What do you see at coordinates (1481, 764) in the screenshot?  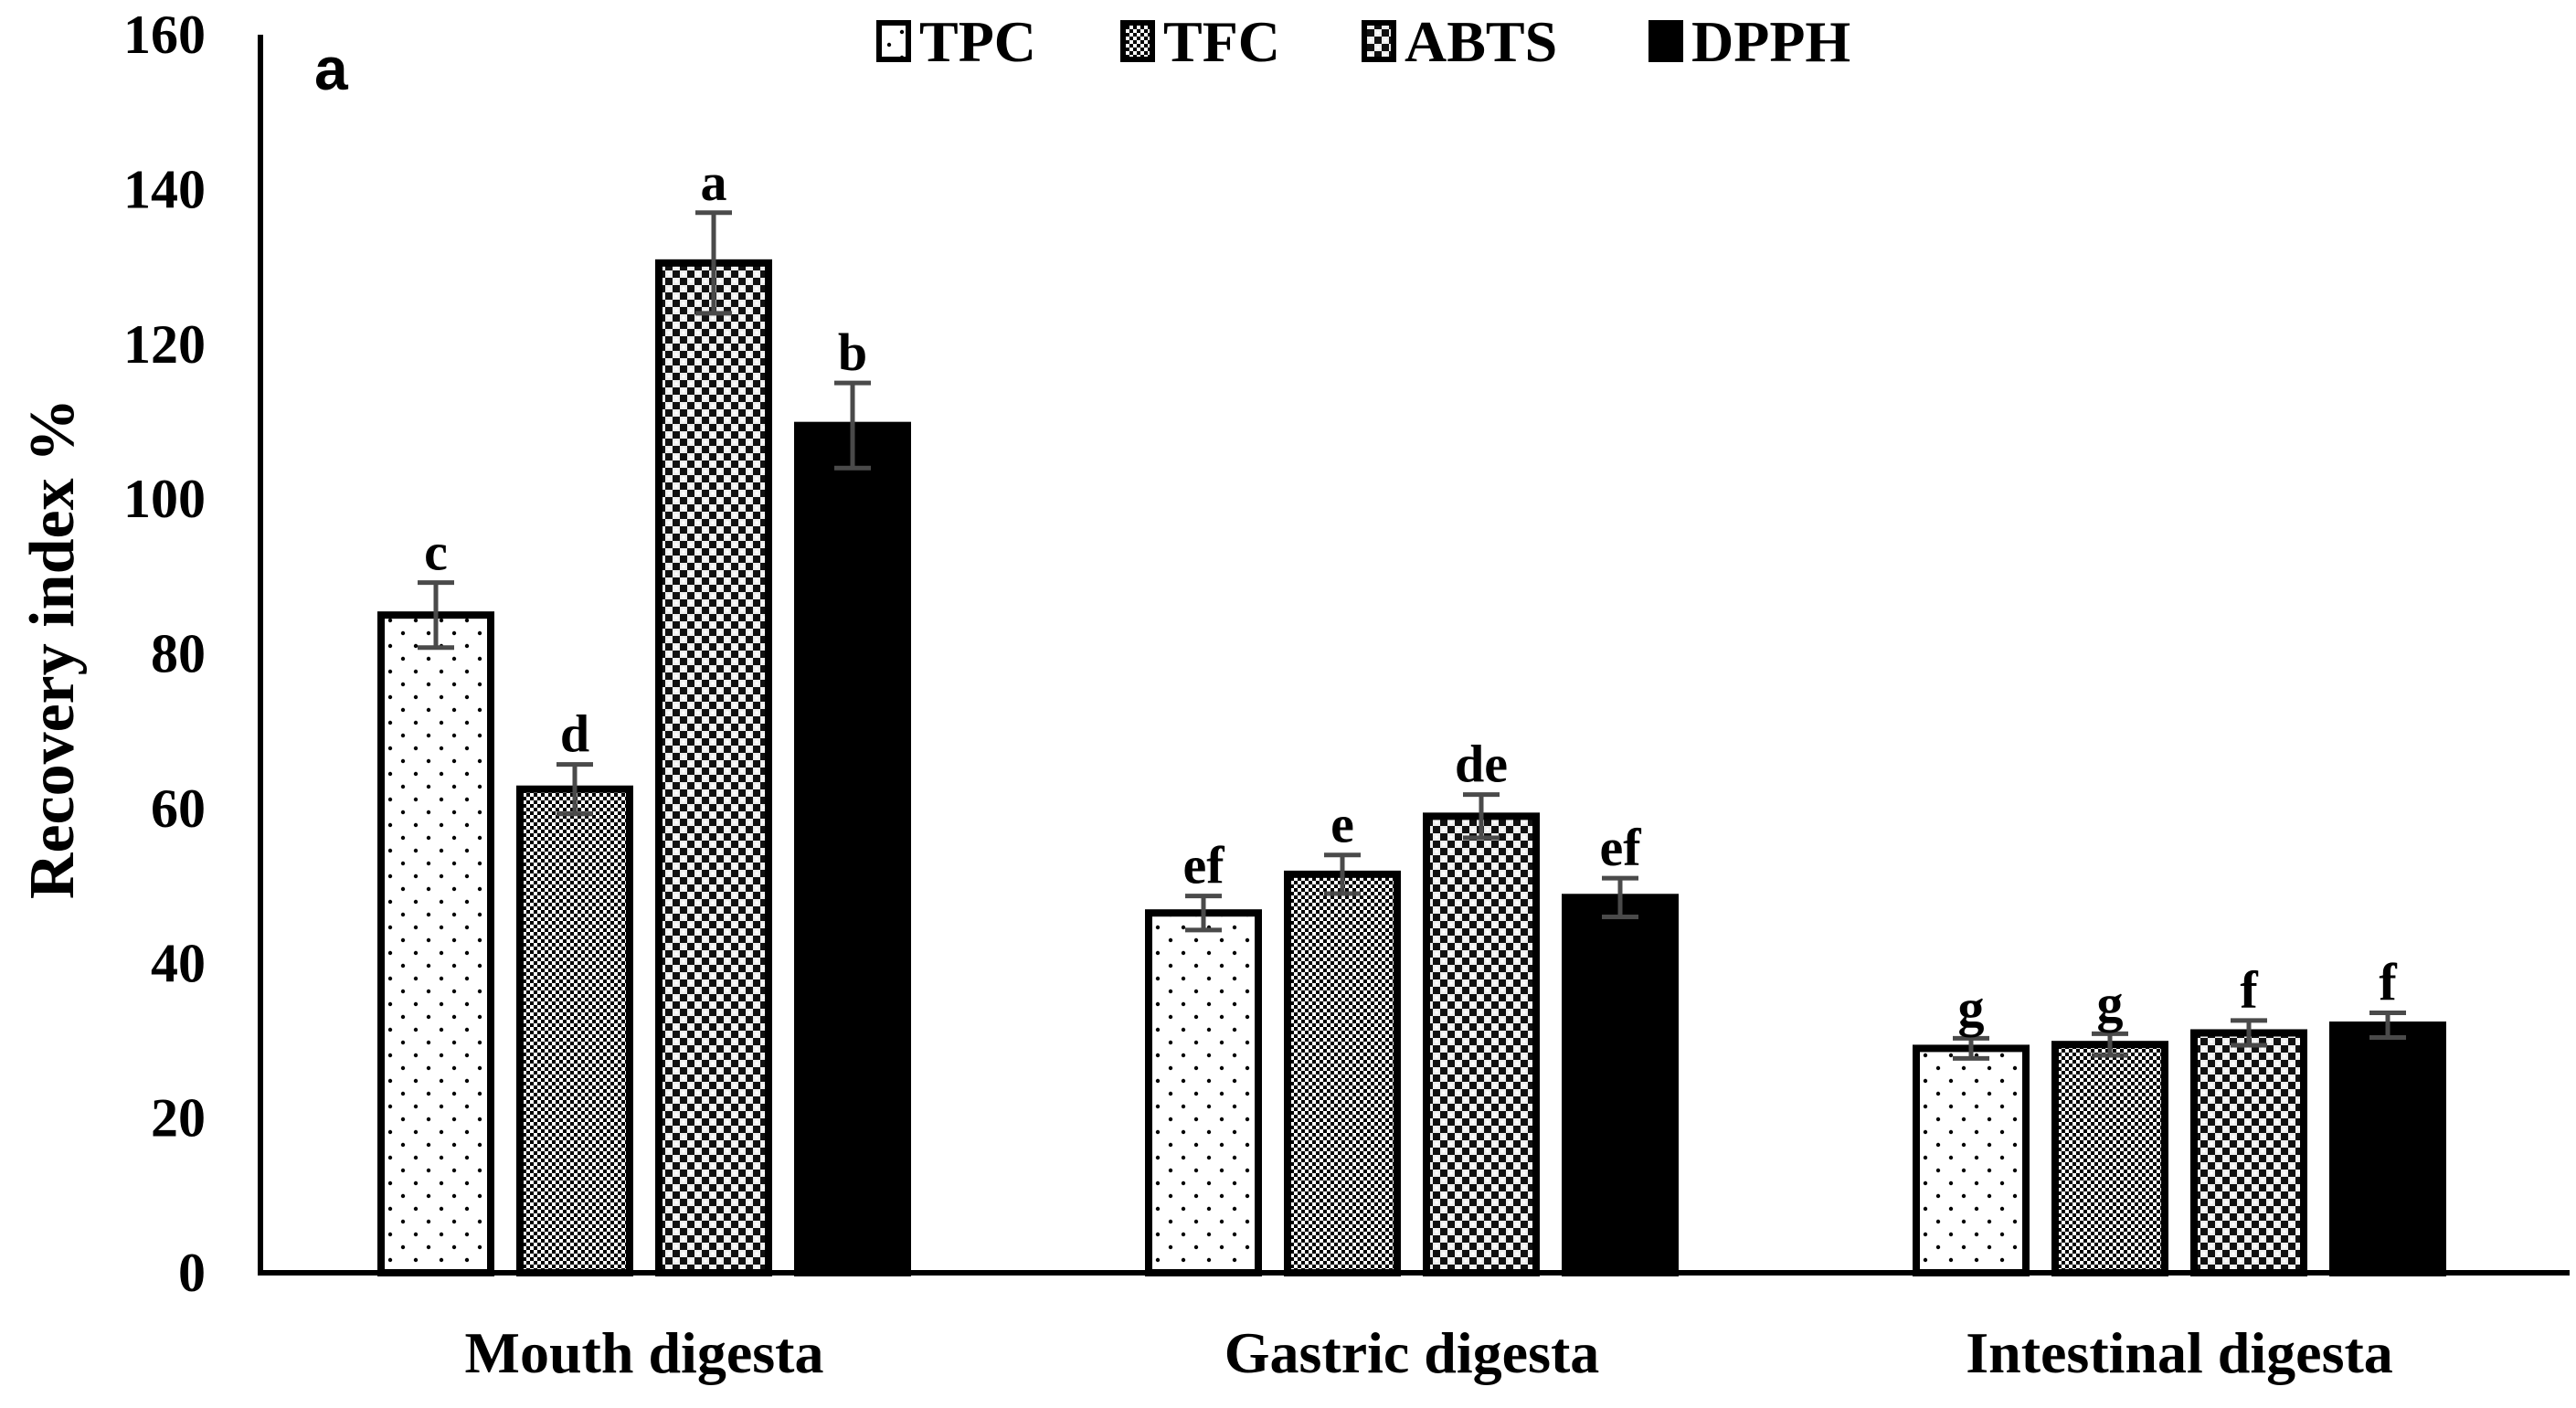 I see `significance-letter: de` at bounding box center [1481, 764].